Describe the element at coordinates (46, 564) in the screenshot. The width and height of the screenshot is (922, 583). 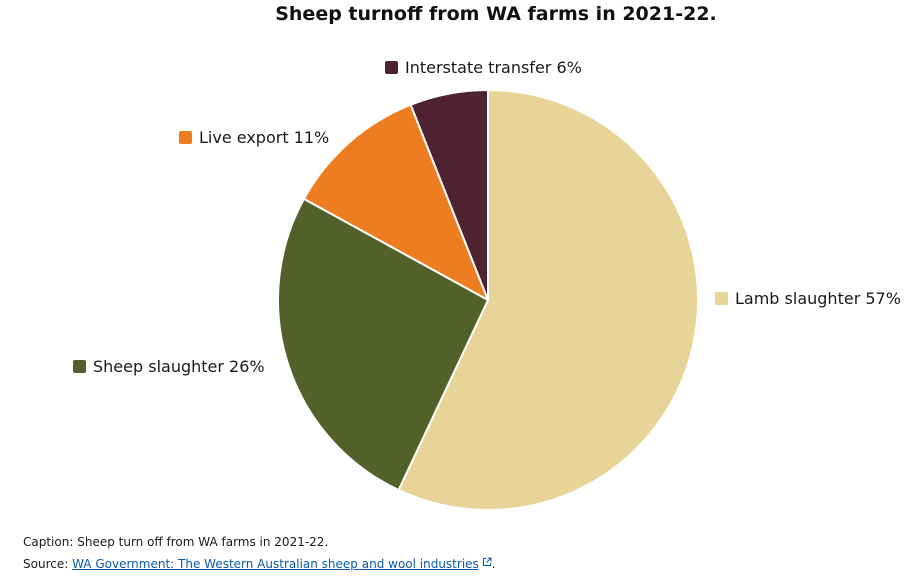
I see `source-prefix: Source:` at that location.